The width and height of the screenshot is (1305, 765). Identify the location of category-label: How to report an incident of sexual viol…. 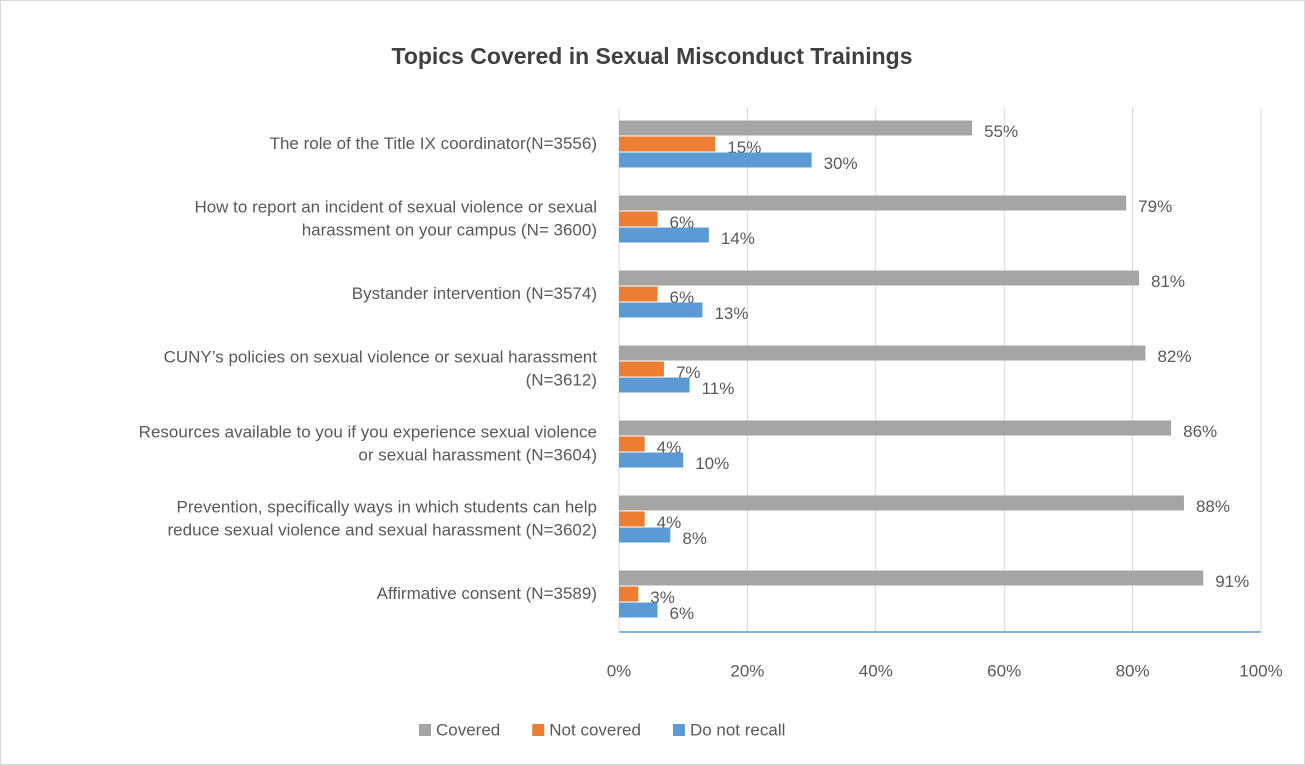
(395, 206).